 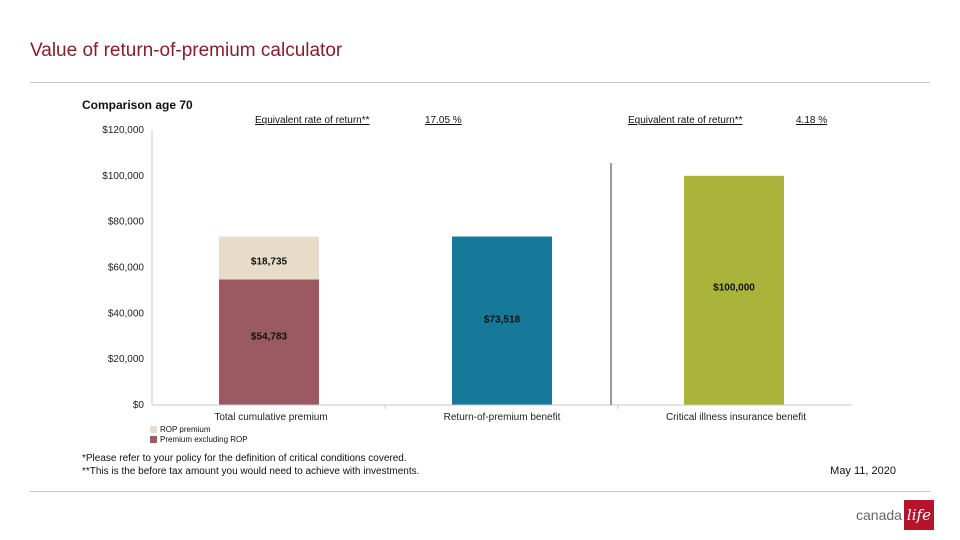 What do you see at coordinates (126, 268) in the screenshot?
I see `y-tick-label: $60,000` at bounding box center [126, 268].